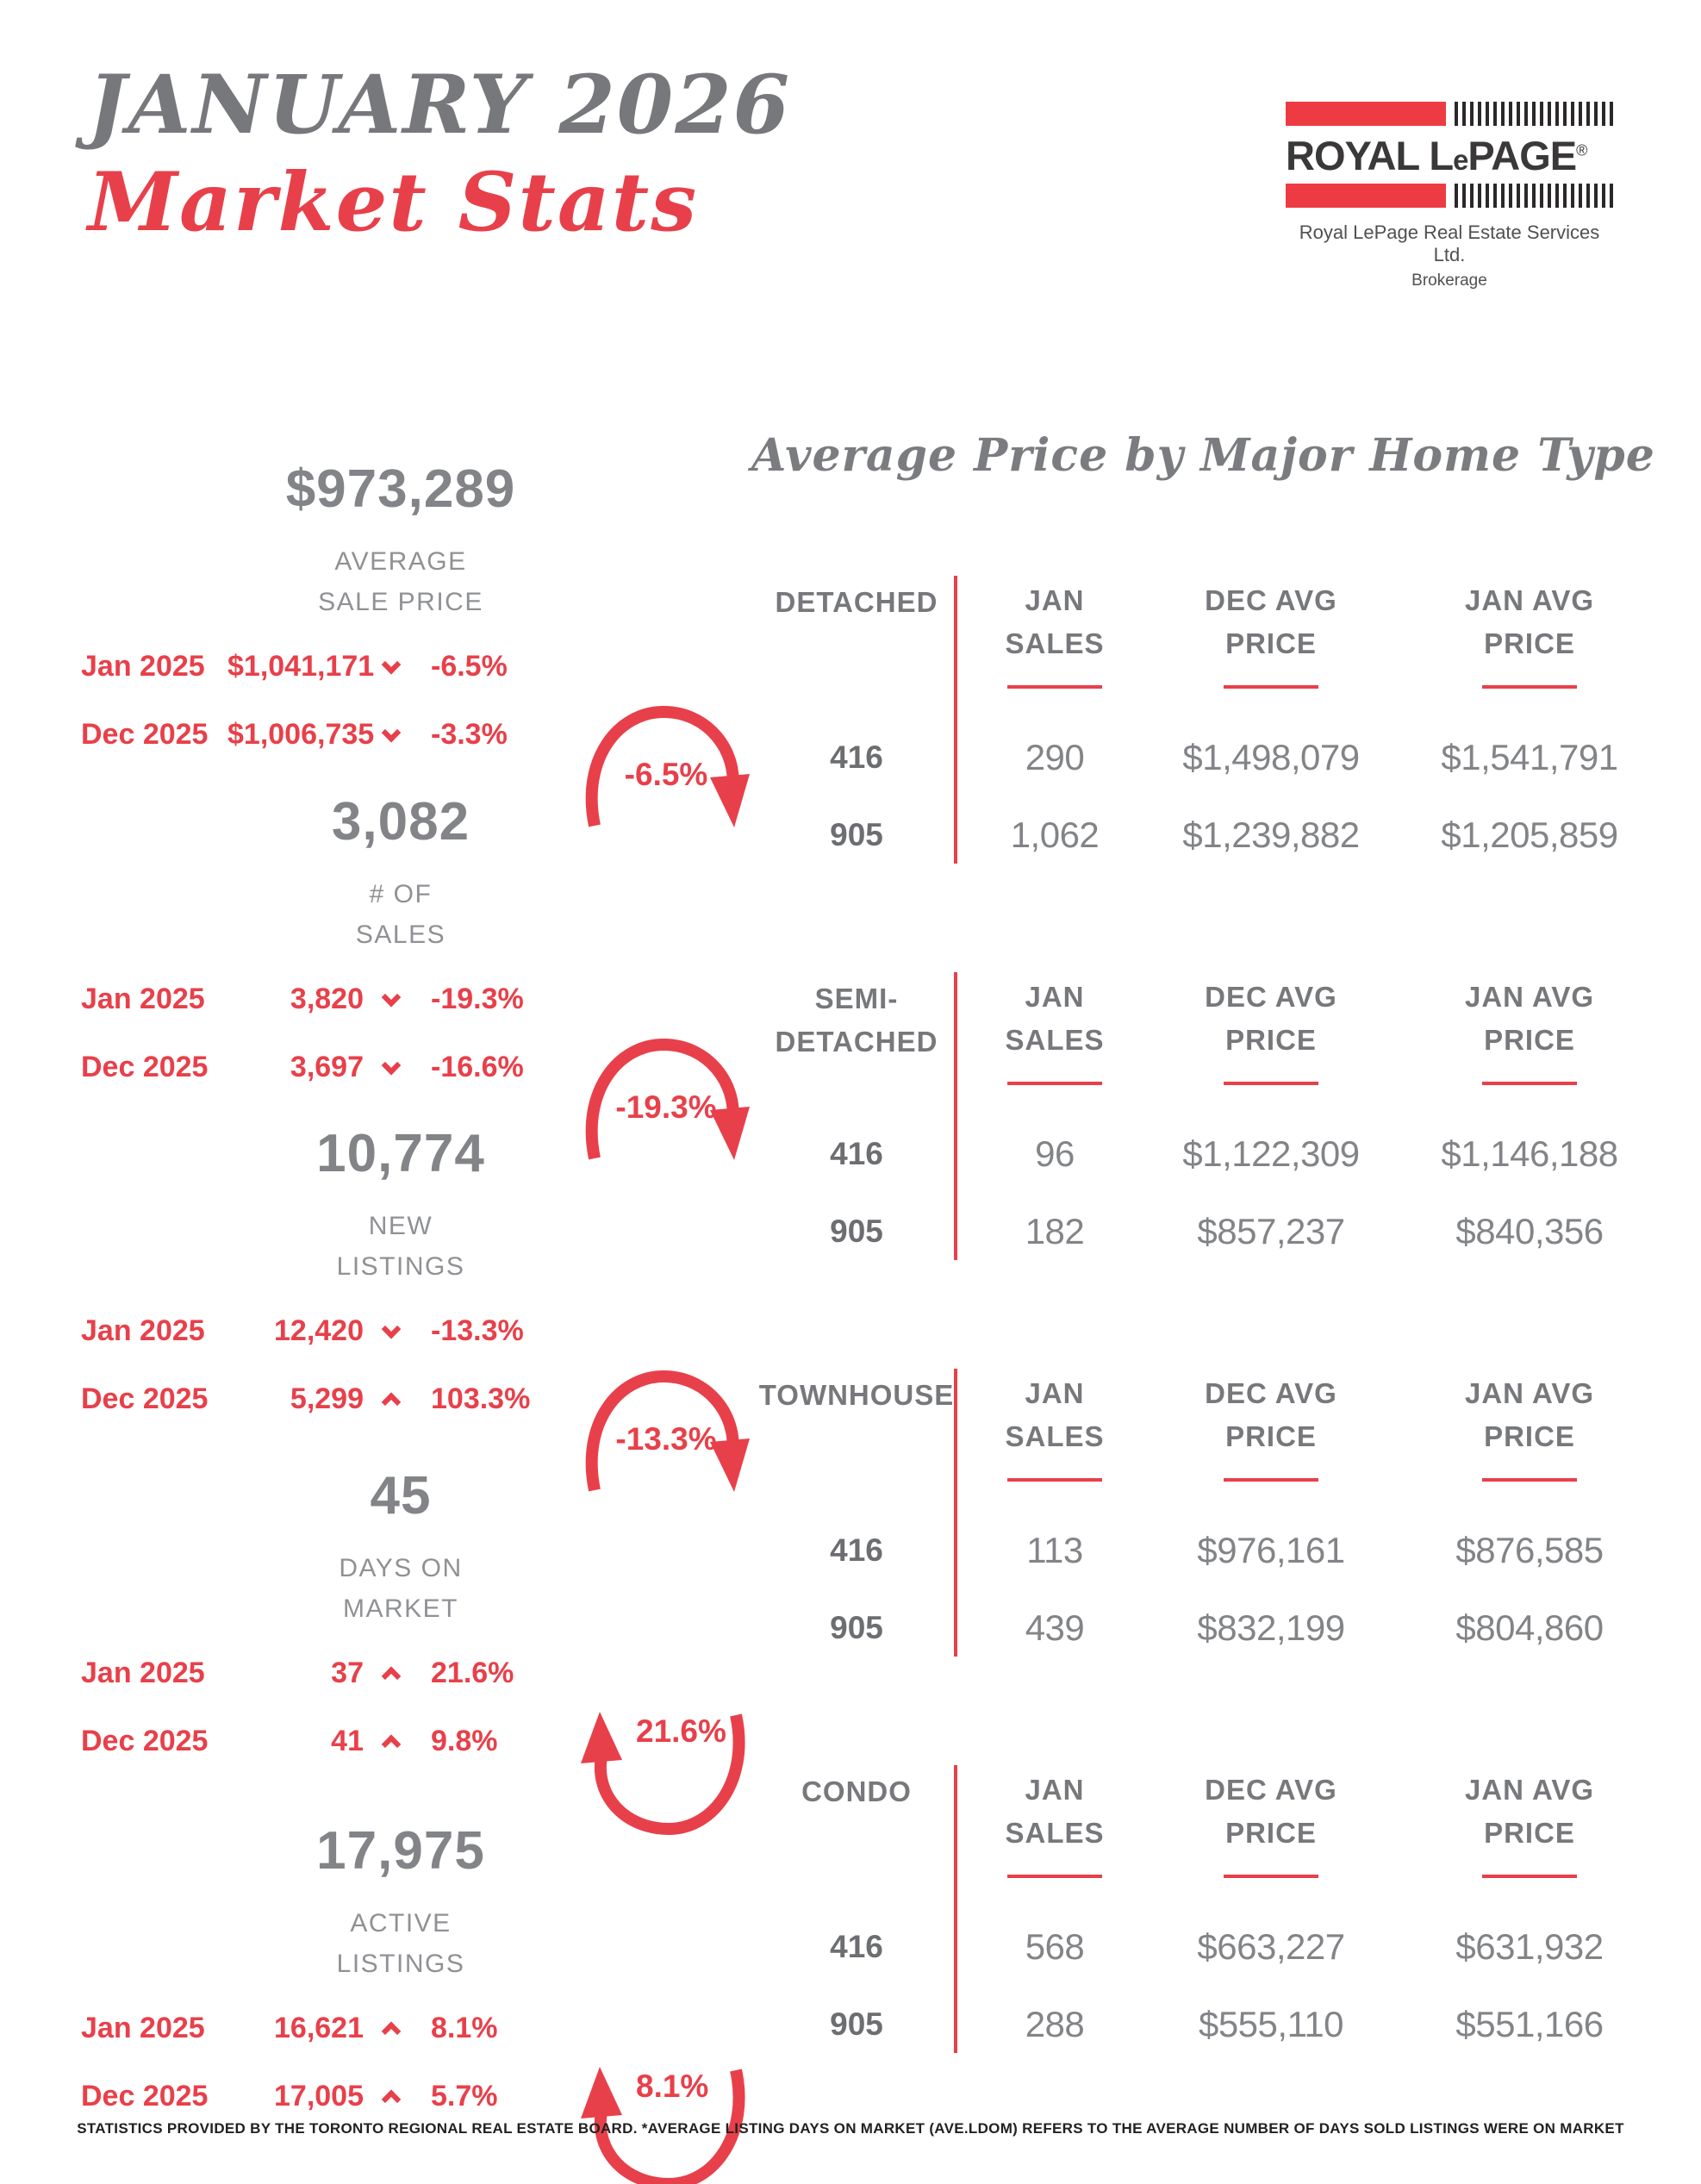  I want to click on jan-avg-price-value: $876,585, so click(1529, 1550).